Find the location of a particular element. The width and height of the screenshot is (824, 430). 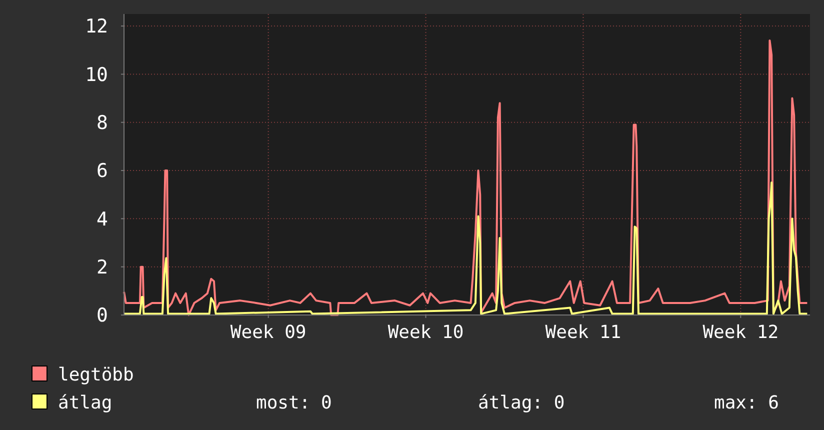

y-tick-label: 8 is located at coordinates (102, 123).